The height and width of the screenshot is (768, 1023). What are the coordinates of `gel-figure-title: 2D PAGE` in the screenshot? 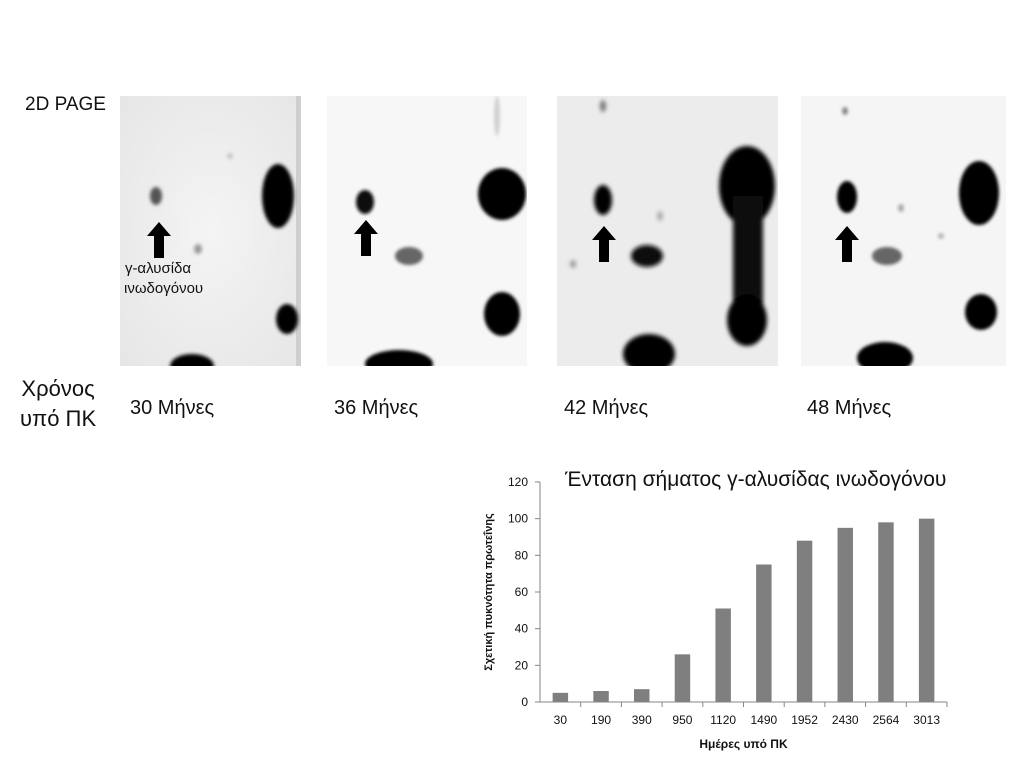 It's located at (65, 104).